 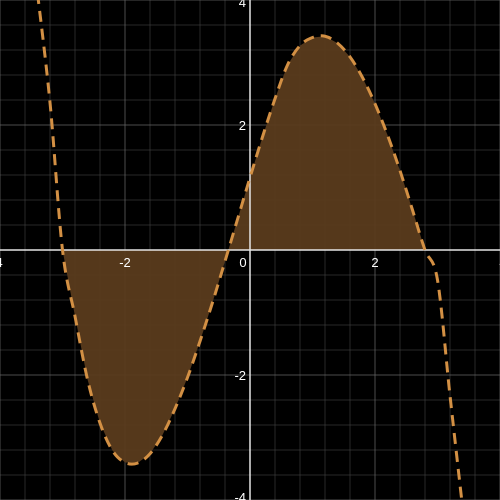 I want to click on y-tick-label: -2, so click(x=240, y=375).